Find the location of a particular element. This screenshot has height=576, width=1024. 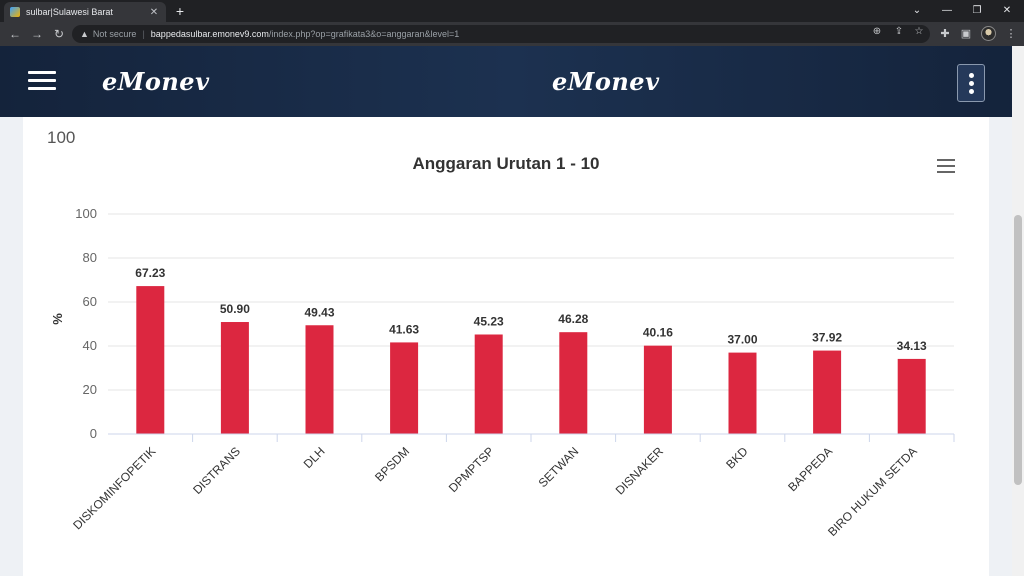

y-tick-label: 80 is located at coordinates (90, 257).